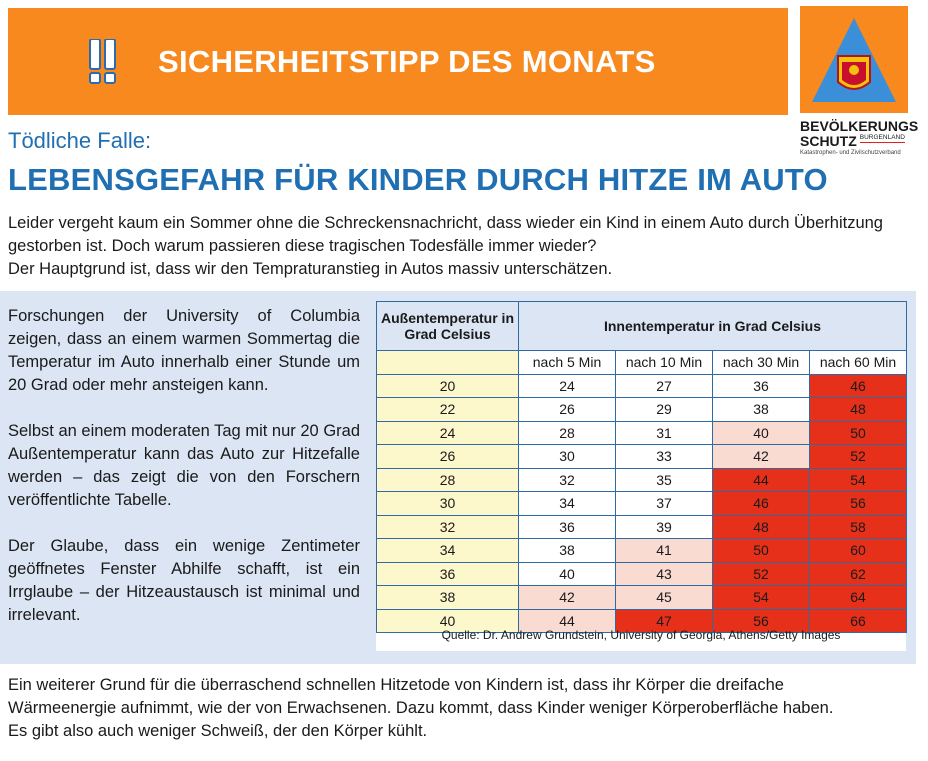 The height and width of the screenshot is (761, 928). Describe the element at coordinates (567, 432) in the screenshot. I see `inner-temp-cell: 28` at that location.